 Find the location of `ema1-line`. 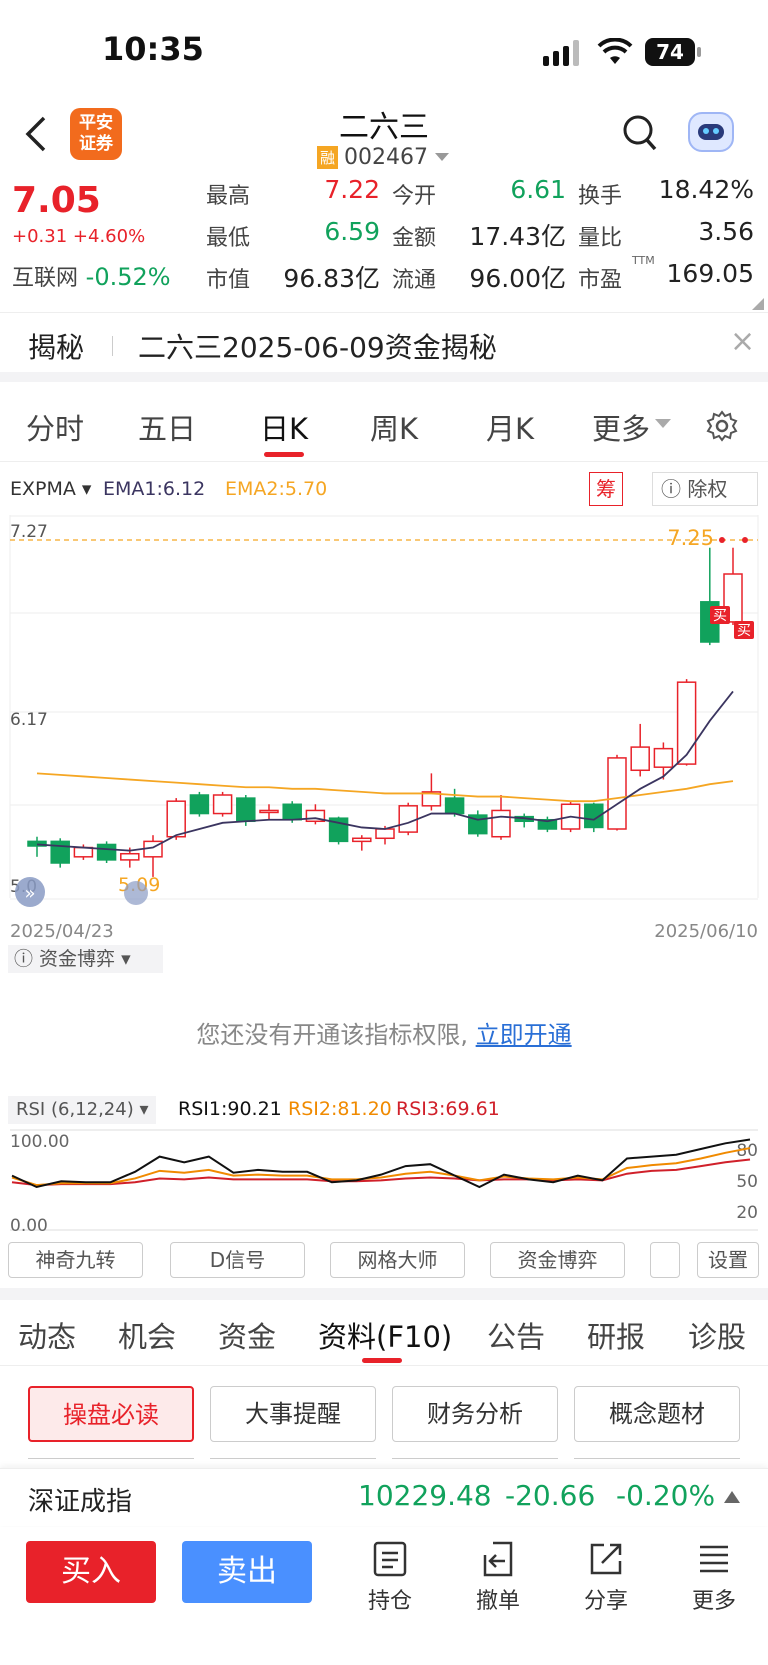

ema1-line is located at coordinates (385, 771).